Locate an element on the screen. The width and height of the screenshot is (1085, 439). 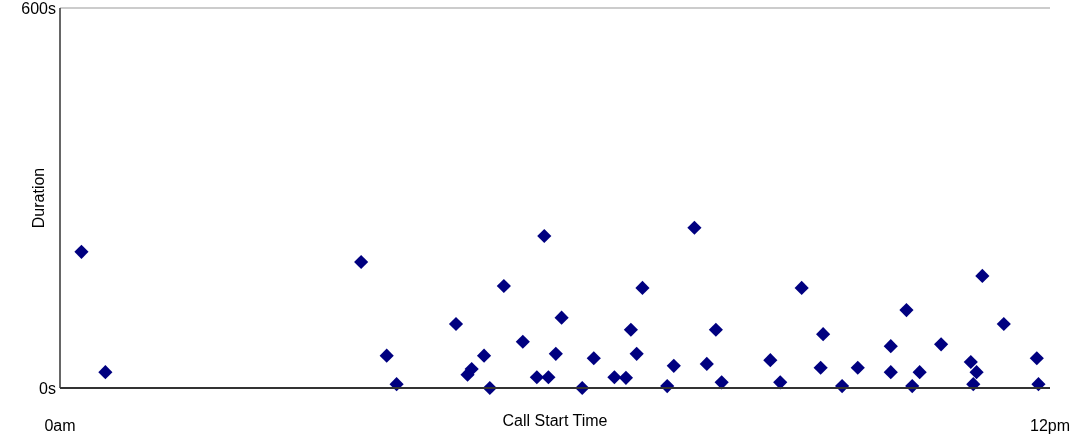
x-tick-label: 0am is located at coordinates (60, 425).